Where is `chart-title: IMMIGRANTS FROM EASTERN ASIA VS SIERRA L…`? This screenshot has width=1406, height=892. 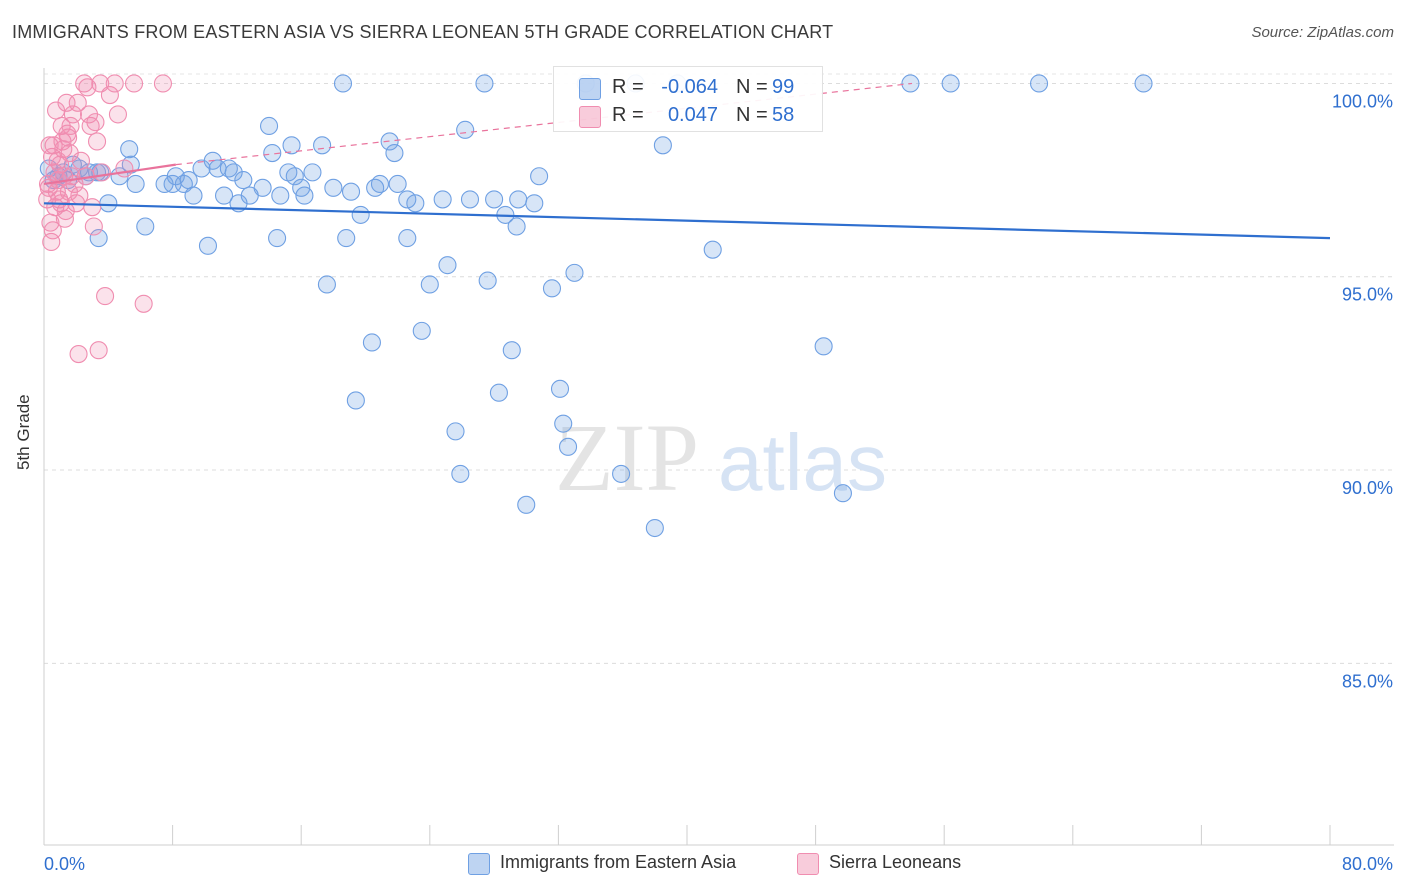
chart-title: IMMIGRANTS FROM EASTERN ASIA VS SIERRA L… is located at coordinates (423, 32).